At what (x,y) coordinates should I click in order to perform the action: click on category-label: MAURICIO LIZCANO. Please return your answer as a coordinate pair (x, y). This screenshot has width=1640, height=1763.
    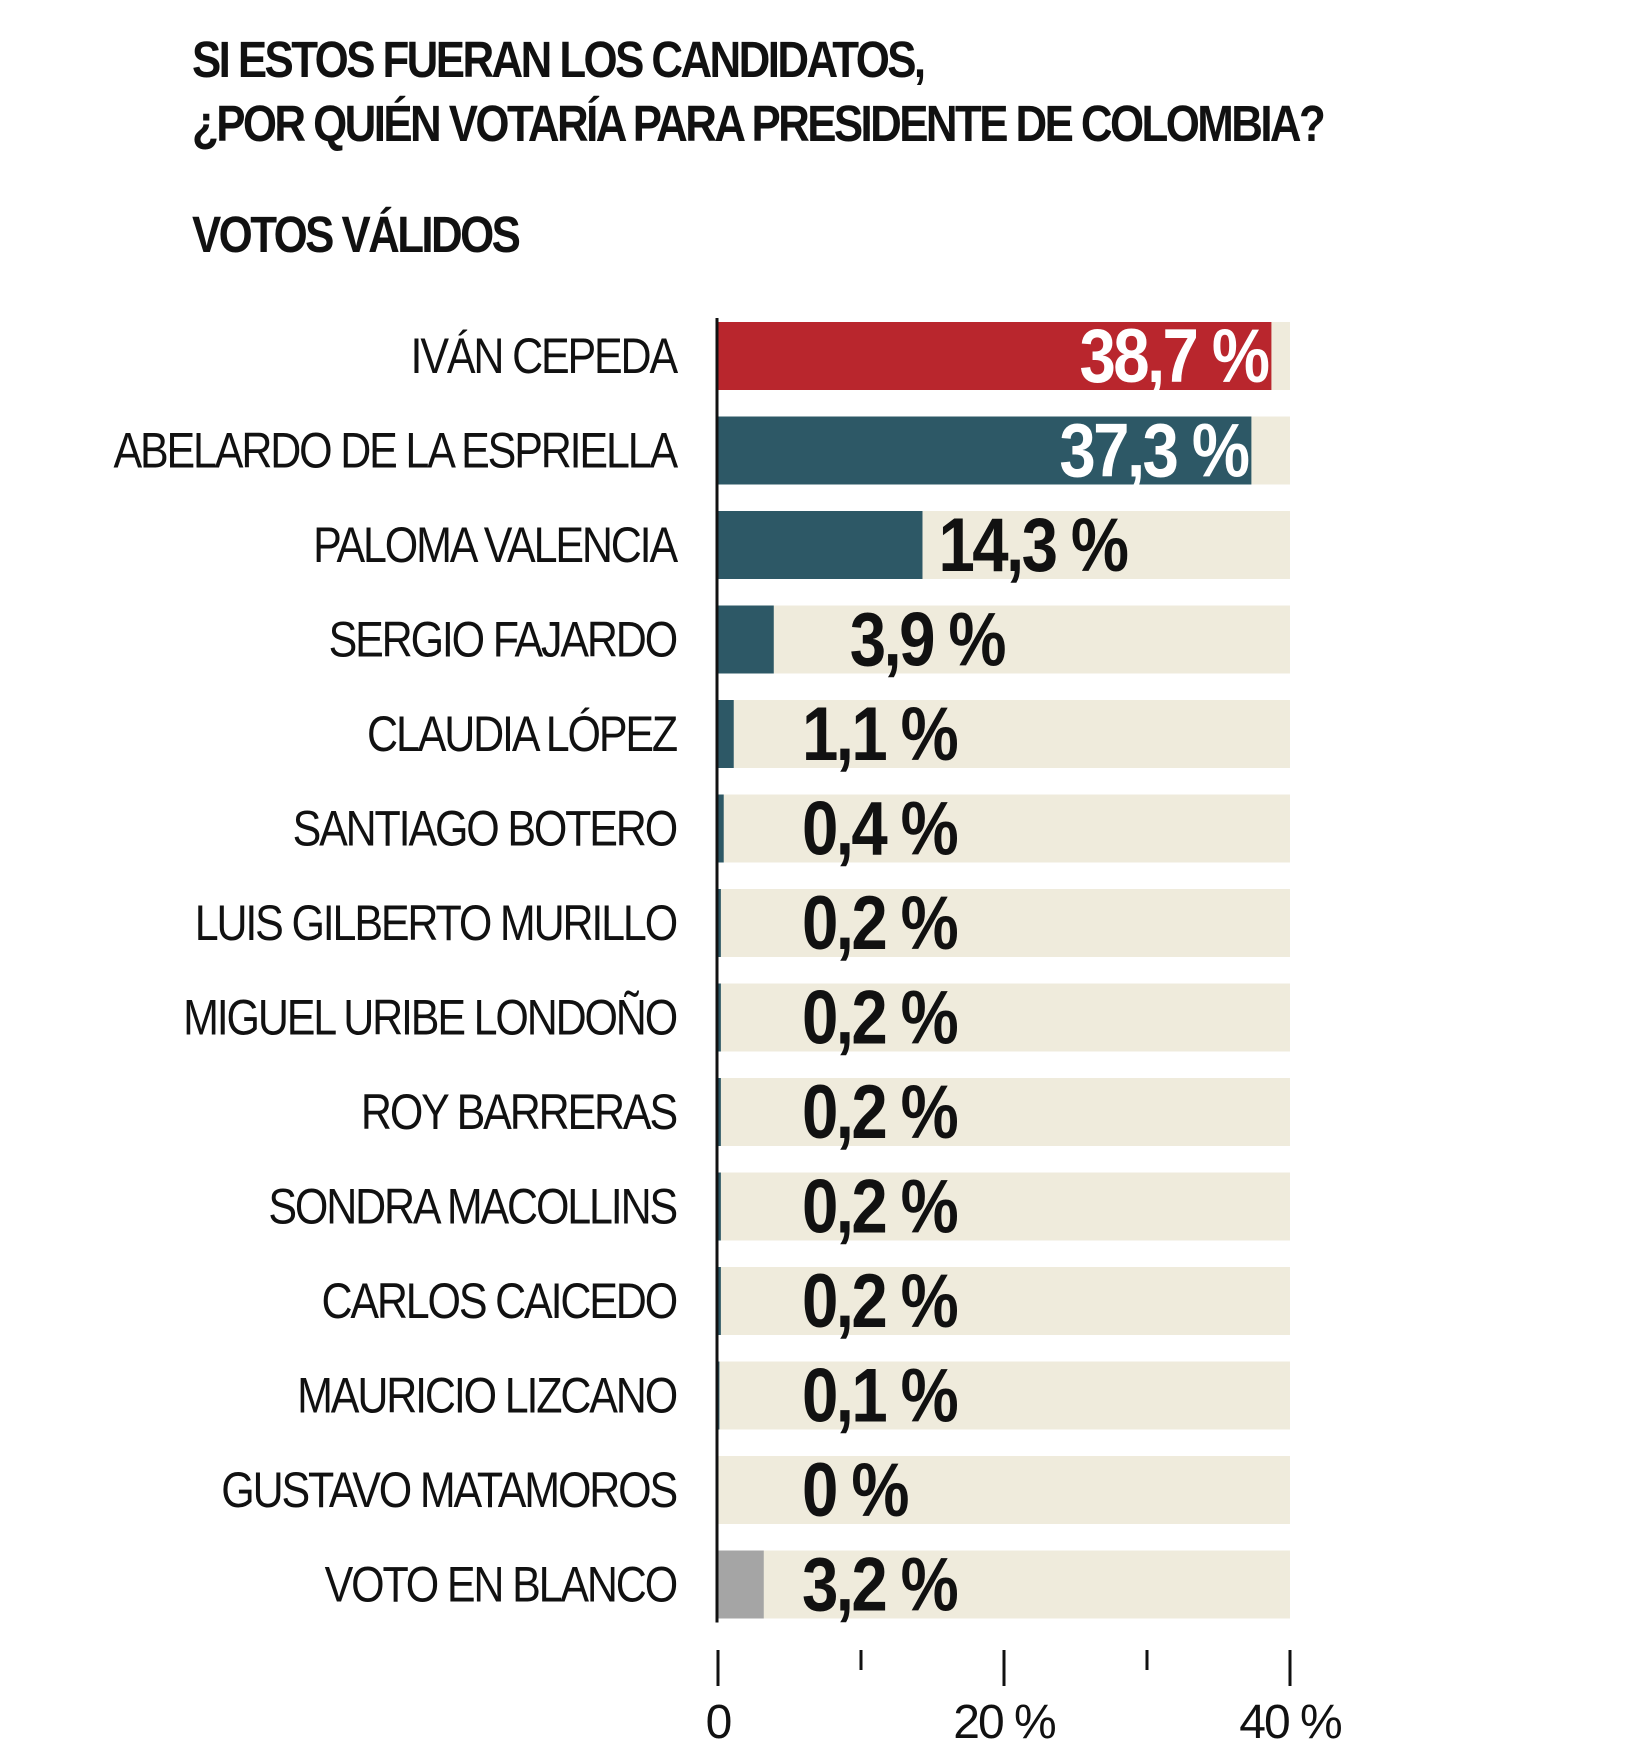
    Looking at the image, I should click on (487, 1395).